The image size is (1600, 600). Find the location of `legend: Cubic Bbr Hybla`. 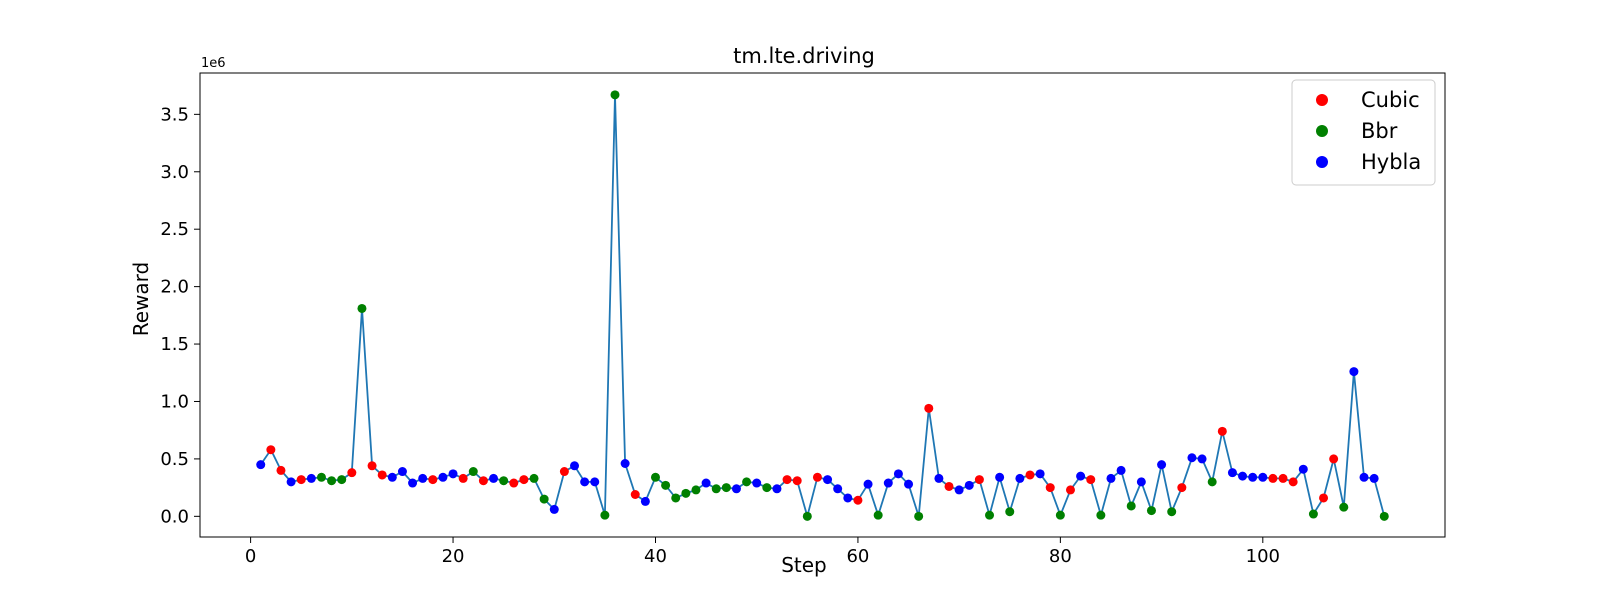

legend: Cubic Bbr Hybla is located at coordinates (1363, 132).